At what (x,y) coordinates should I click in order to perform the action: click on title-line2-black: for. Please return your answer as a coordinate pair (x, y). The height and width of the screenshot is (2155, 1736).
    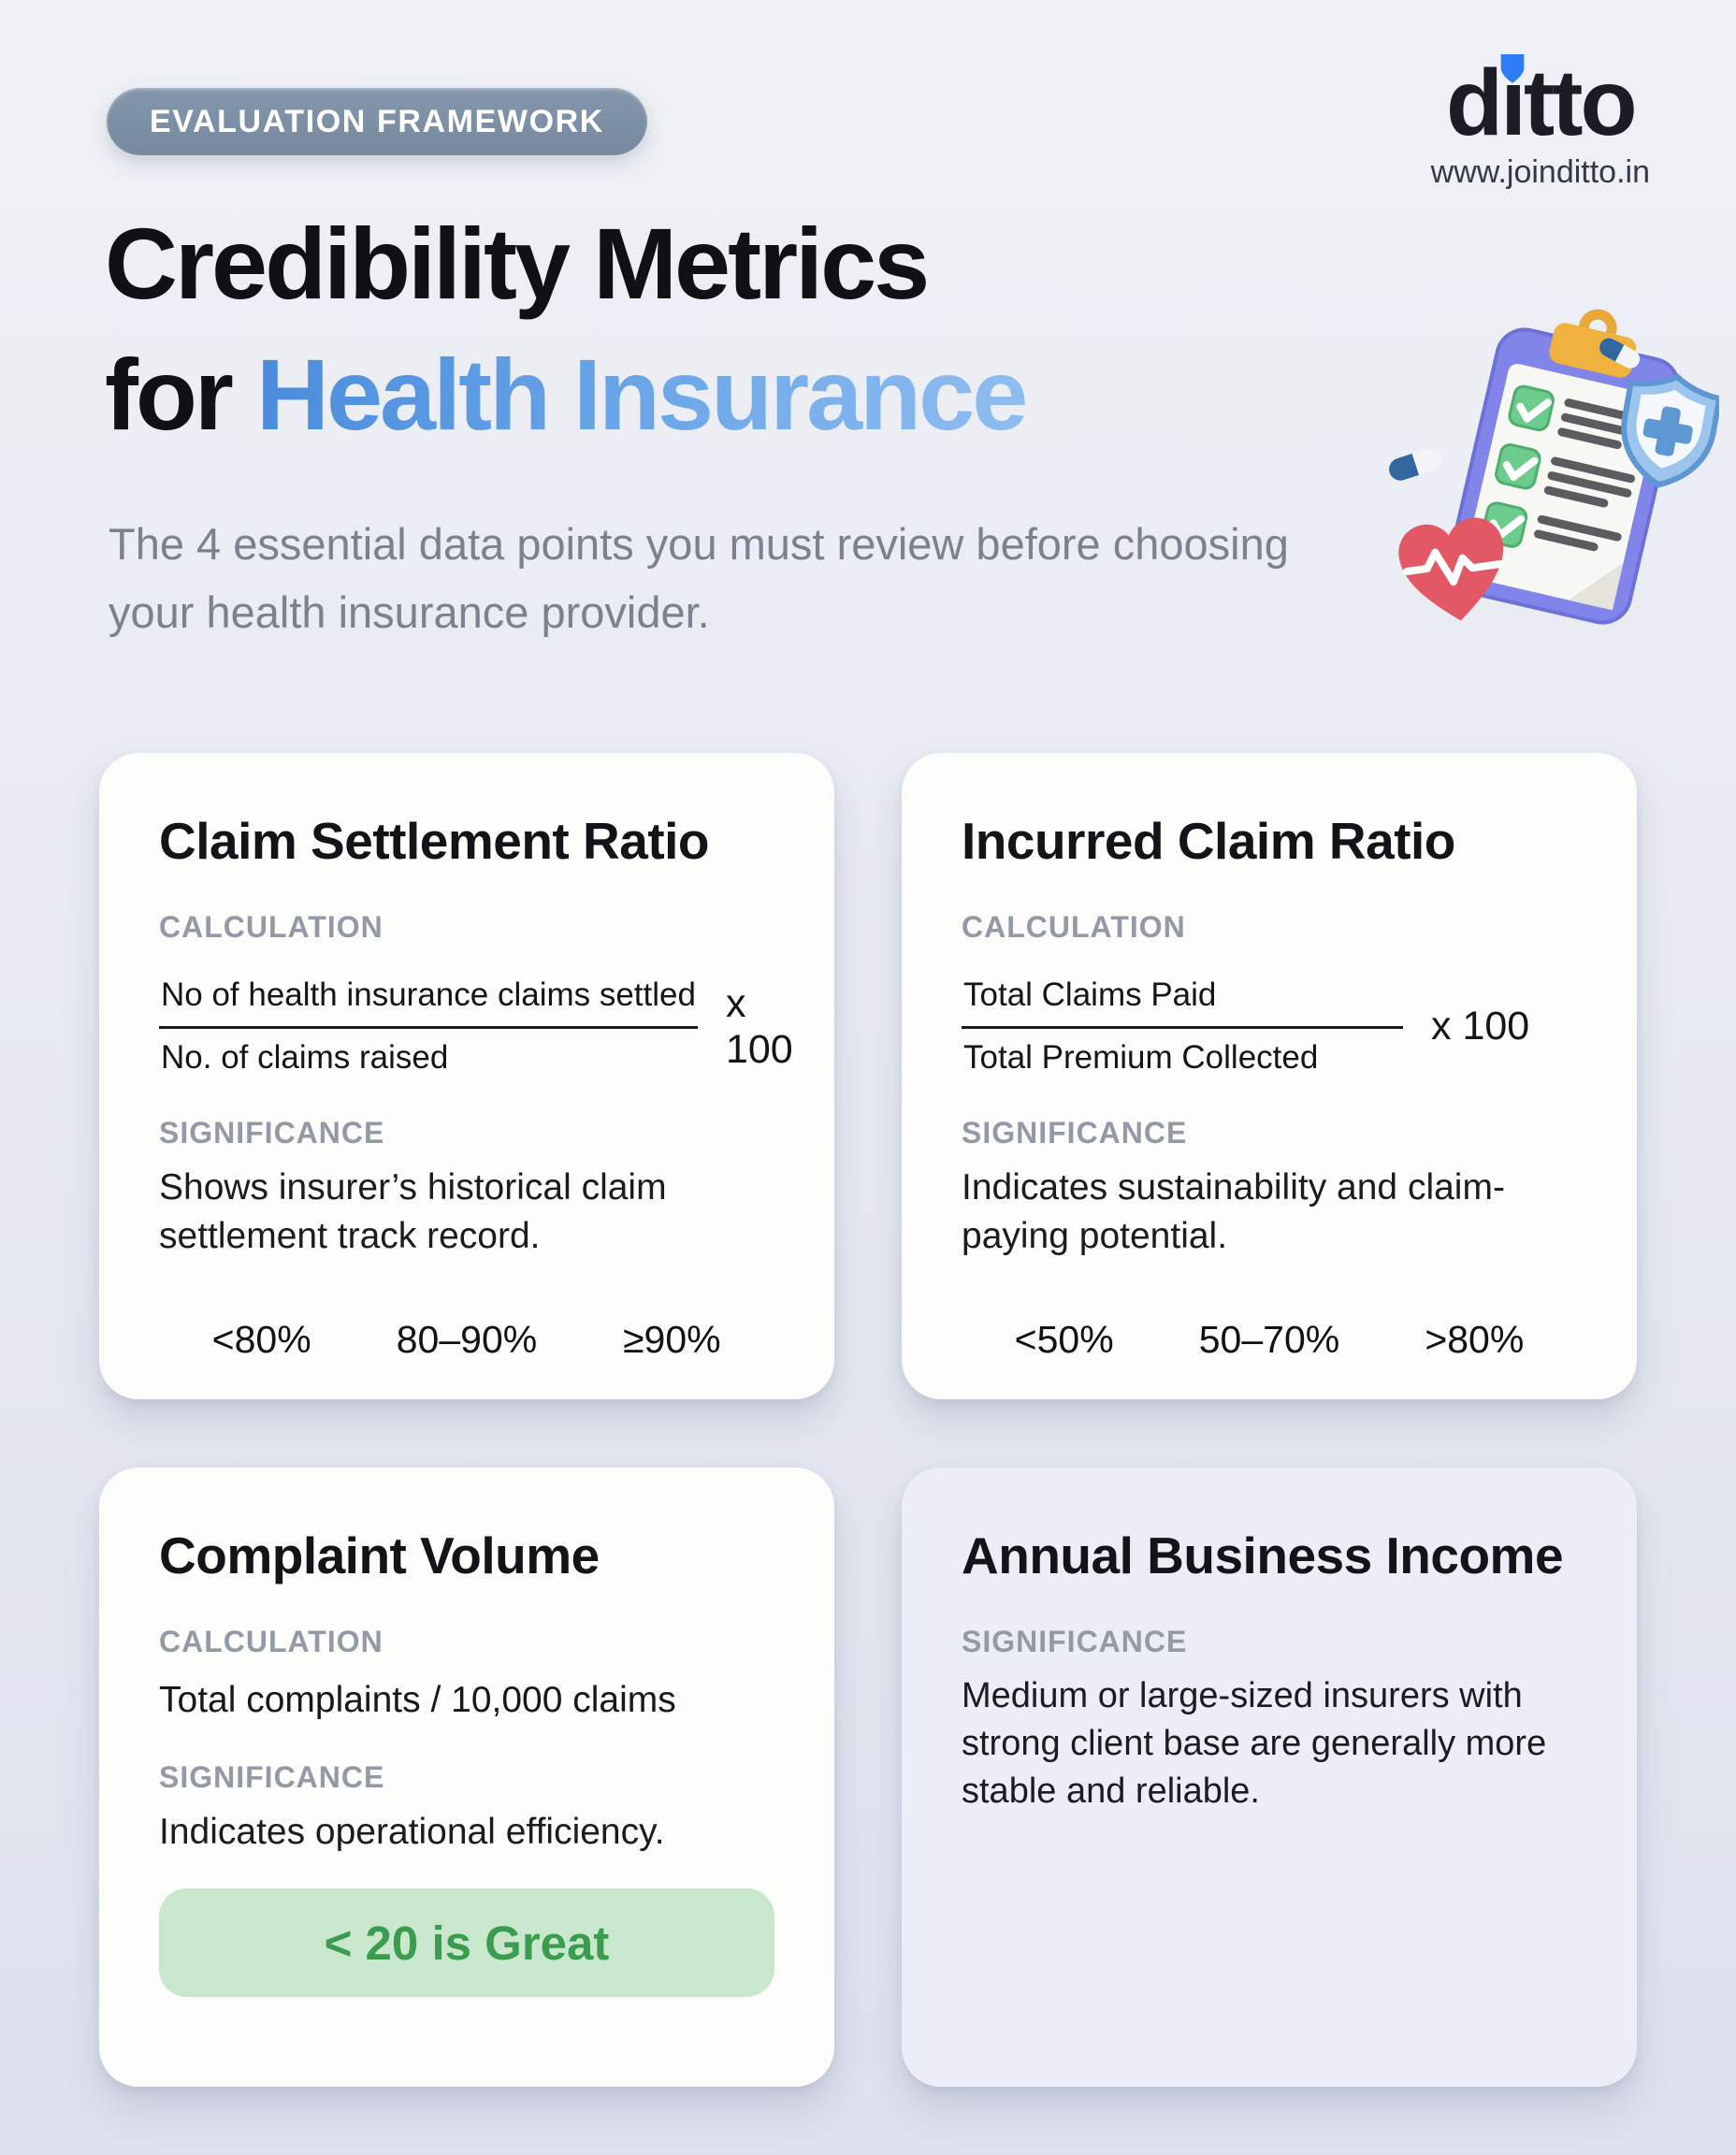
    Looking at the image, I should click on (169, 395).